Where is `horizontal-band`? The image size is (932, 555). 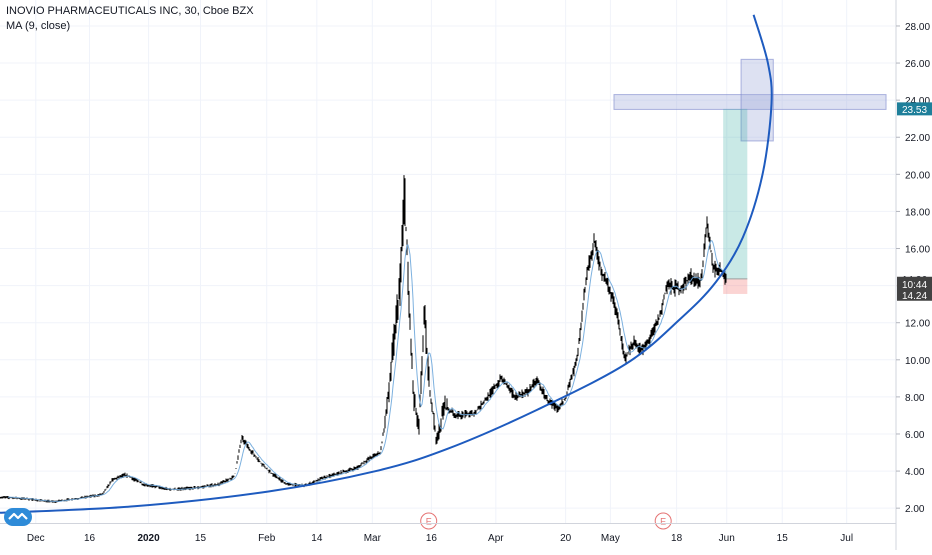
horizontal-band is located at coordinates (750, 102).